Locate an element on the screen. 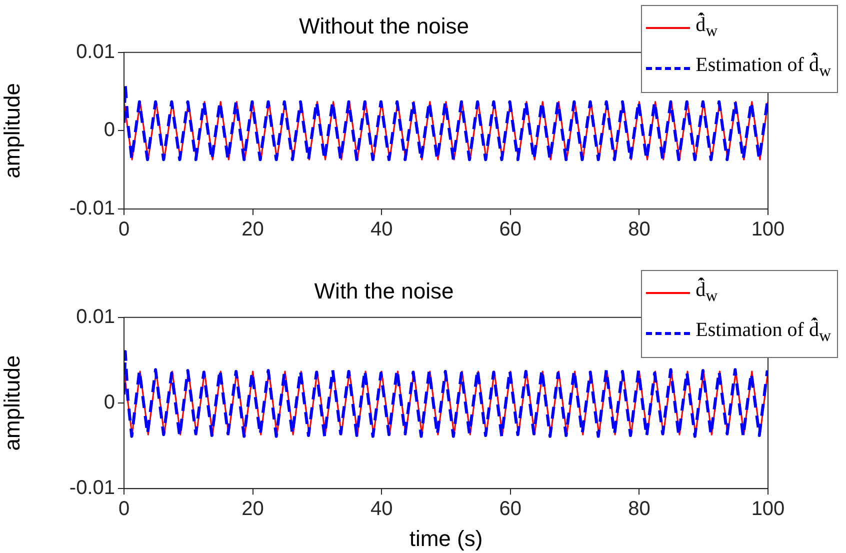 This screenshot has height=553, width=846. chart-title: With the noise is located at coordinates (384, 291).